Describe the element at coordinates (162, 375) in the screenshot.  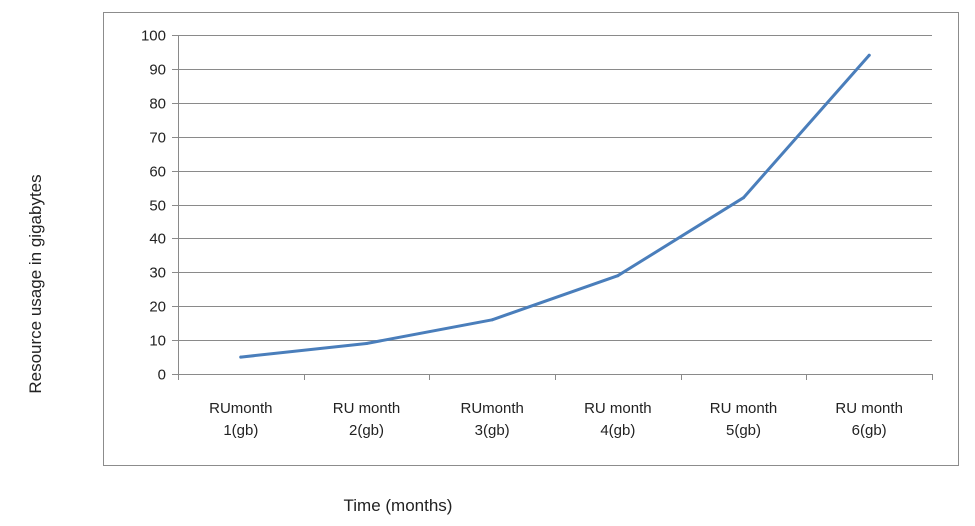
I see `y-tick-label: 0` at that location.